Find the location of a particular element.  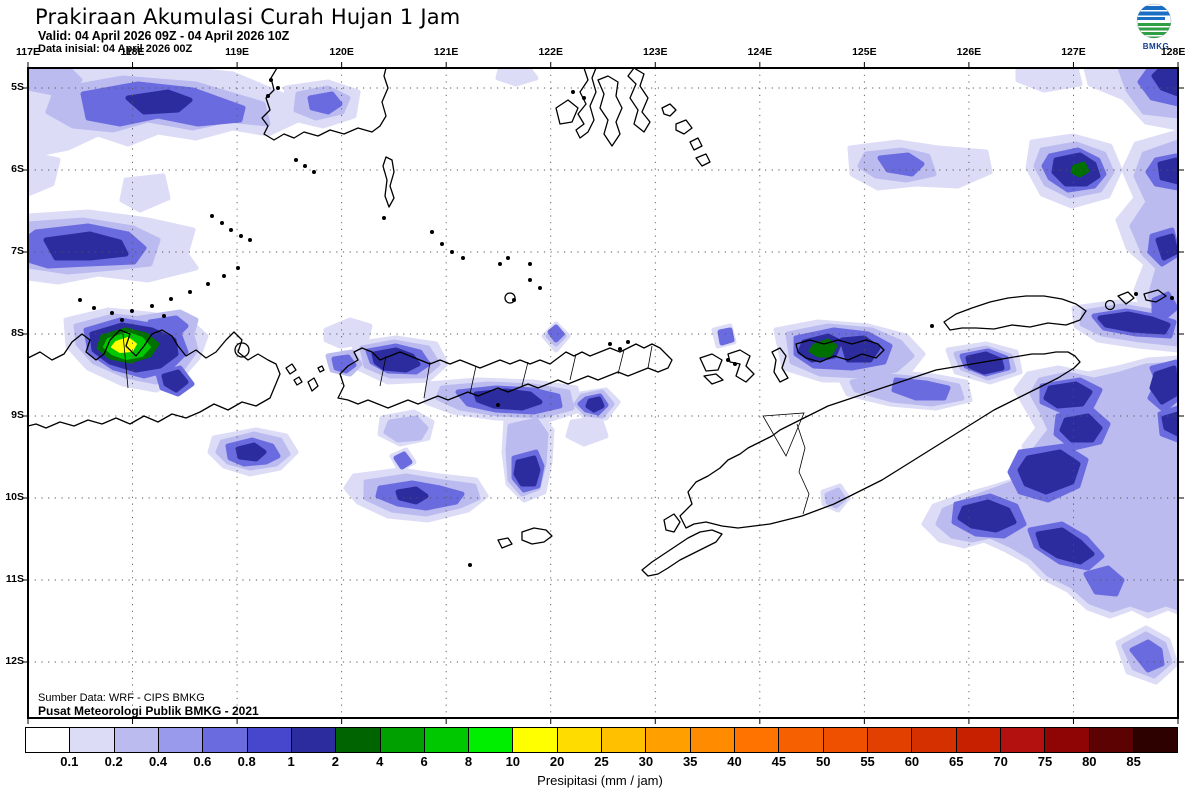

lon-tick-label: 117E is located at coordinates (28, 52).